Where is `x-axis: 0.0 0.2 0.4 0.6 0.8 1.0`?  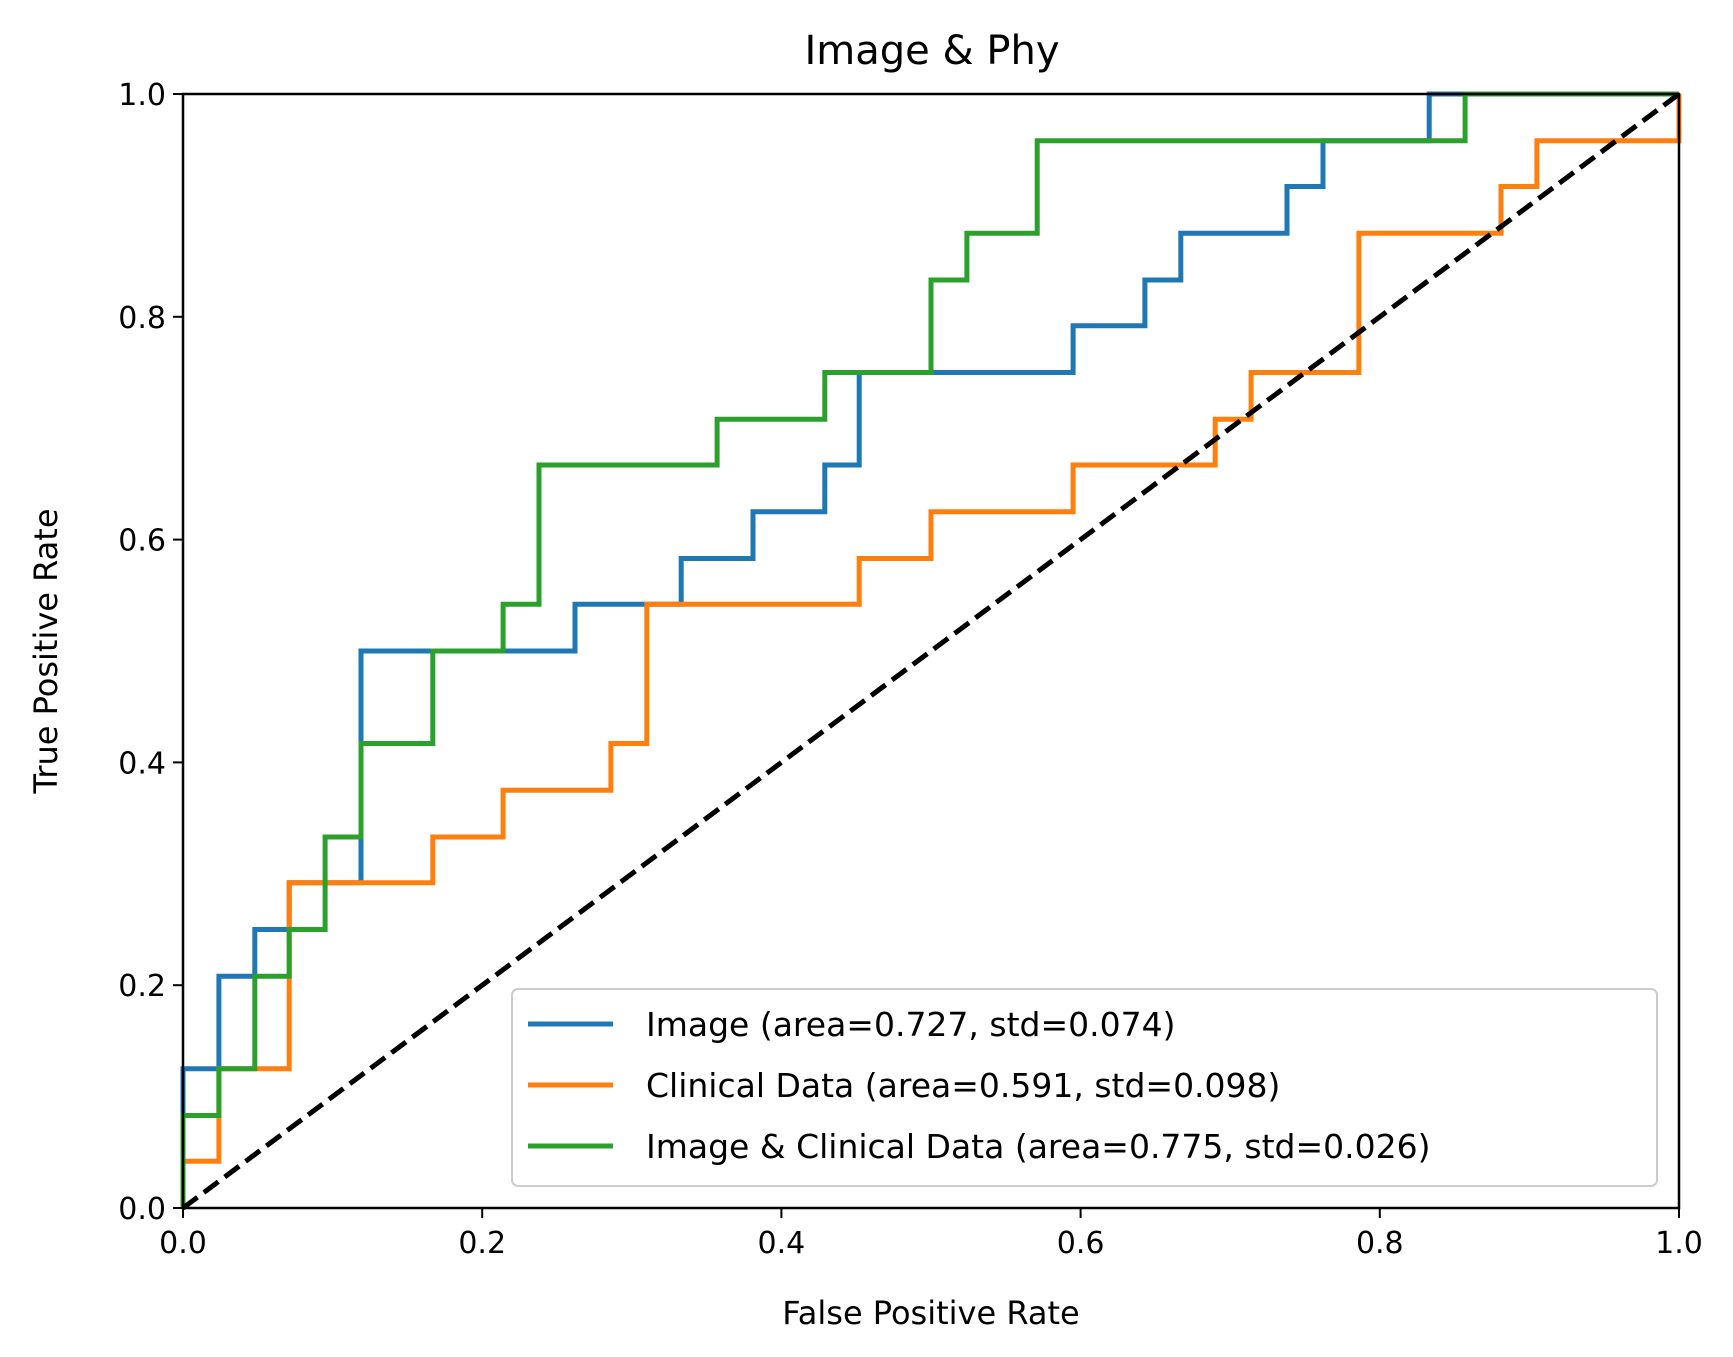
x-axis: 0.0 0.2 0.4 0.6 0.8 1.0 is located at coordinates (931, 1234).